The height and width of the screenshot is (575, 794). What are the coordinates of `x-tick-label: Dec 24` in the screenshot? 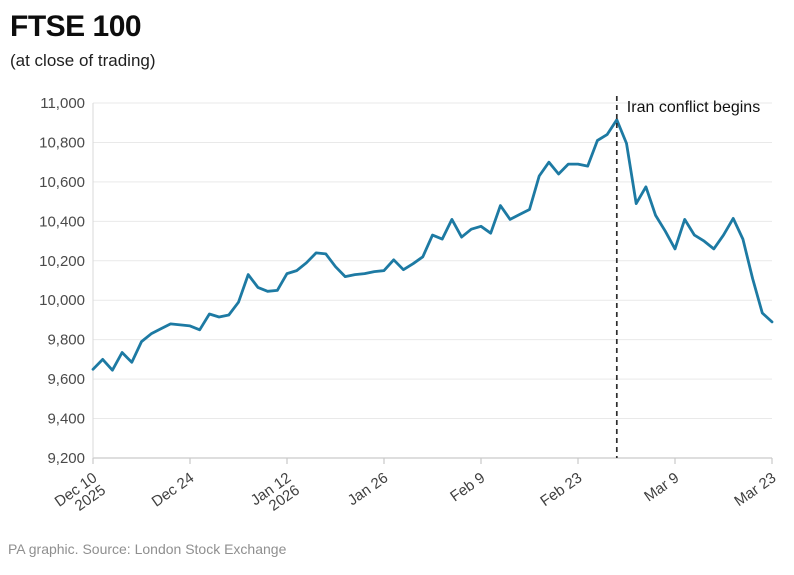 It's located at (173, 489).